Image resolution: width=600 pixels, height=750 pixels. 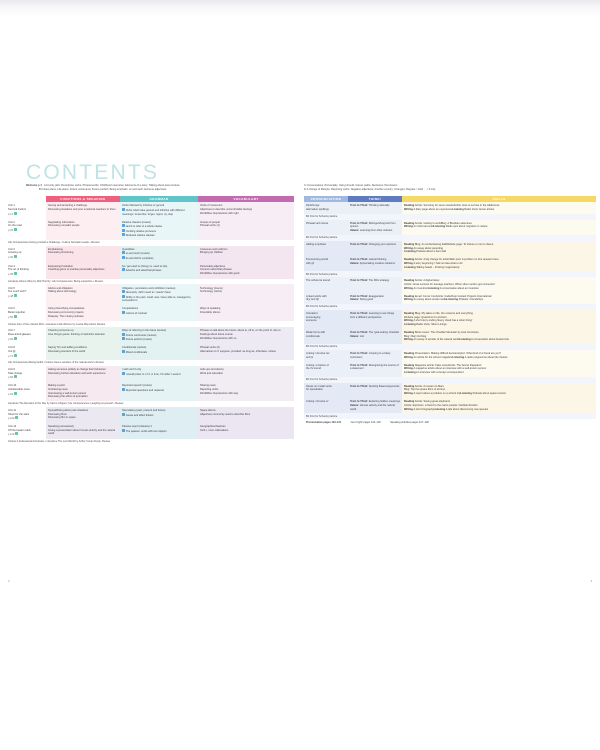 What do you see at coordinates (425, 317) in the screenshot?
I see `cell-line: Website page: Questions for worriers` at bounding box center [425, 317].